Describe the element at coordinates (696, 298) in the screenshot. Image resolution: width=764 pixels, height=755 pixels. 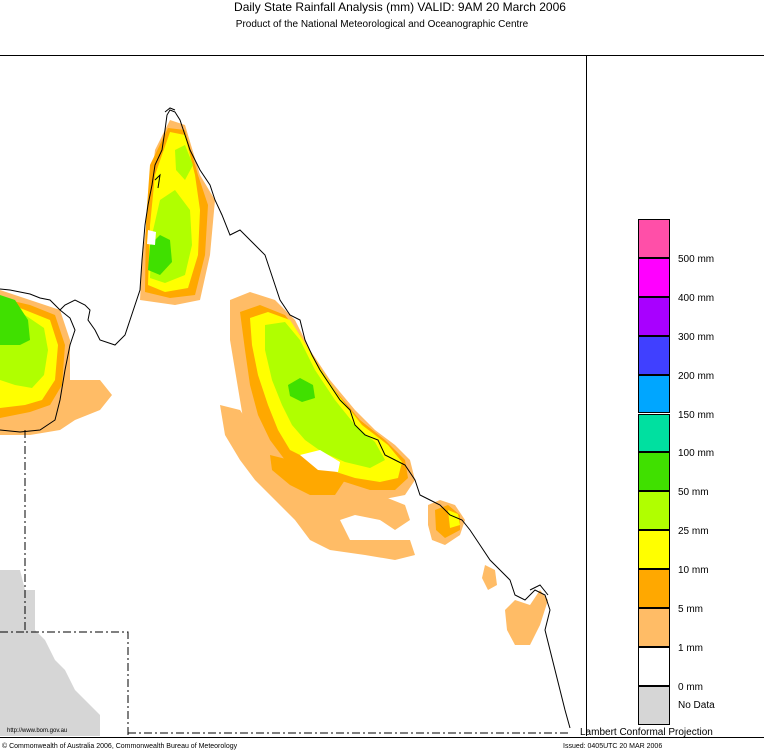
I see `legend-label: 400 mm` at that location.